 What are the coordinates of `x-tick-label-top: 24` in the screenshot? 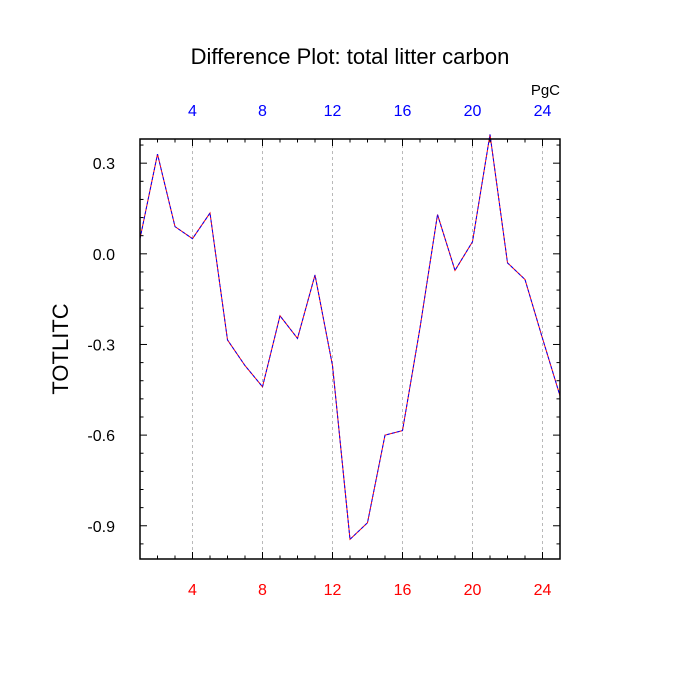 It's located at (543, 111).